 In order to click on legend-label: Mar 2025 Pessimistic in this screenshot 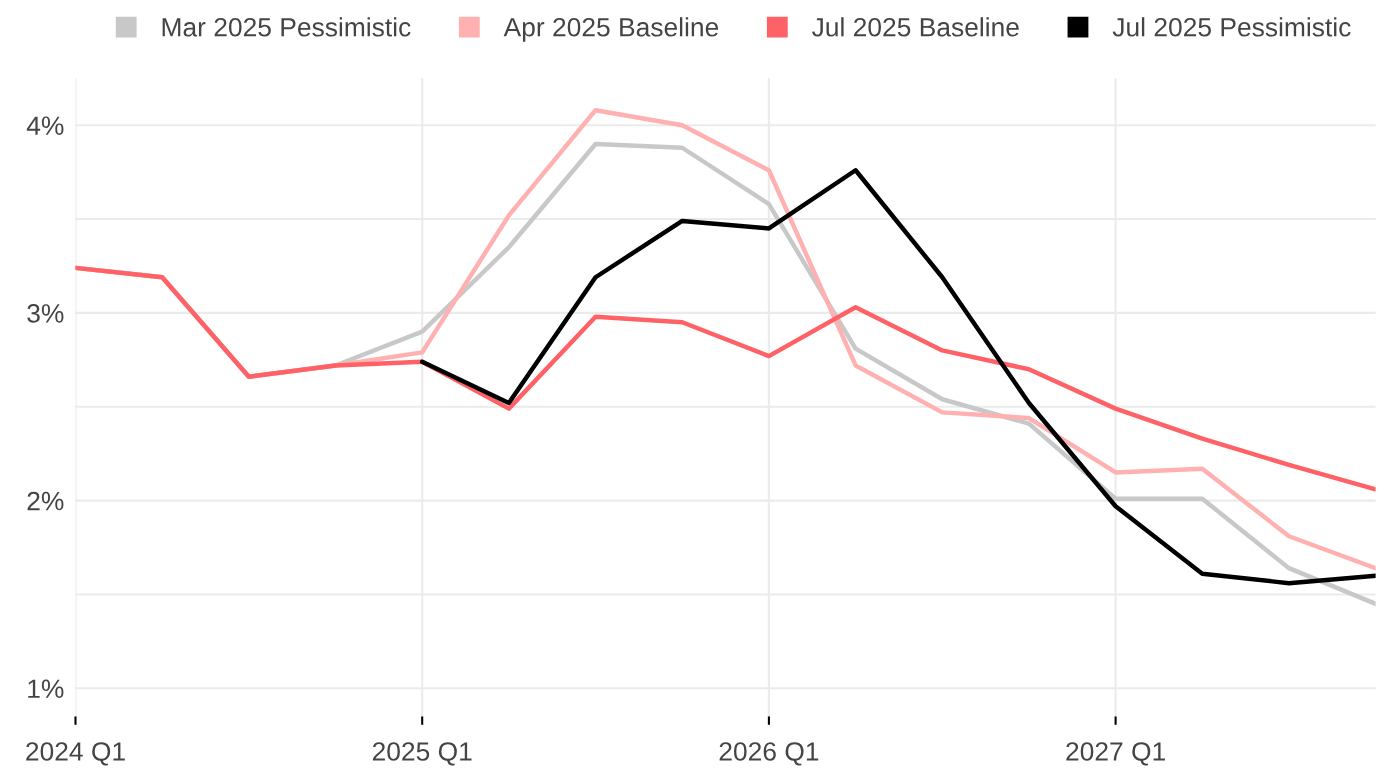, I will do `click(286, 27)`.